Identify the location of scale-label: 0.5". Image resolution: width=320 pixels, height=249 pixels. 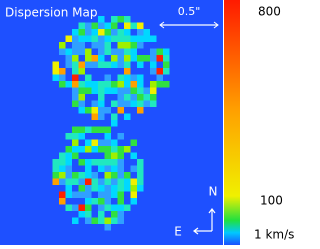
(189, 11).